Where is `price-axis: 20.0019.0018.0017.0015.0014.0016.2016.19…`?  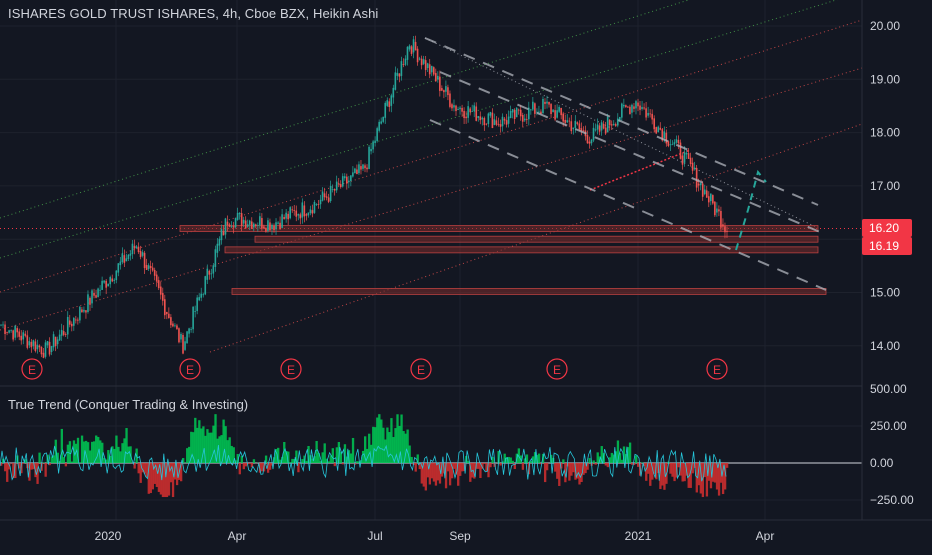
price-axis: 20.0019.0018.0017.0015.0014.0016.2016.19… is located at coordinates (897, 275).